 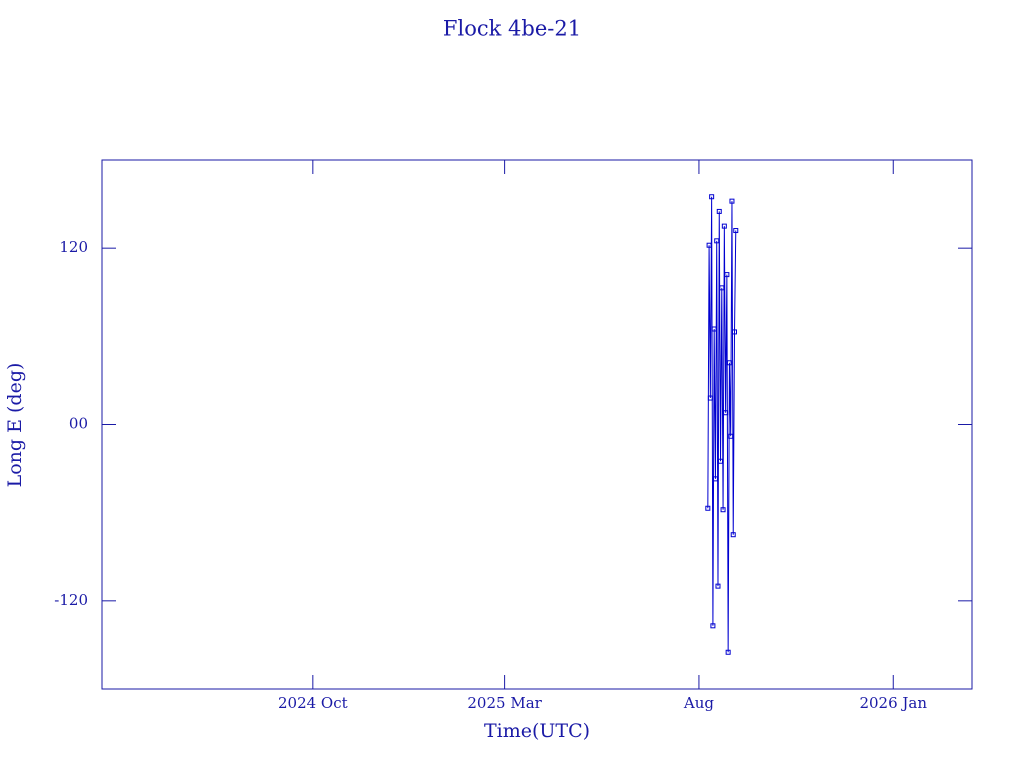 I want to click on x-axis-label: Time(UTC), so click(x=537, y=731).